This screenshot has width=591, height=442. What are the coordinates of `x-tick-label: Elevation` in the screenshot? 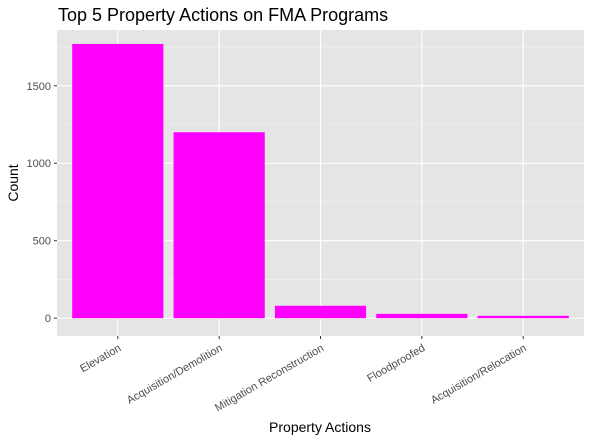 It's located at (100, 358).